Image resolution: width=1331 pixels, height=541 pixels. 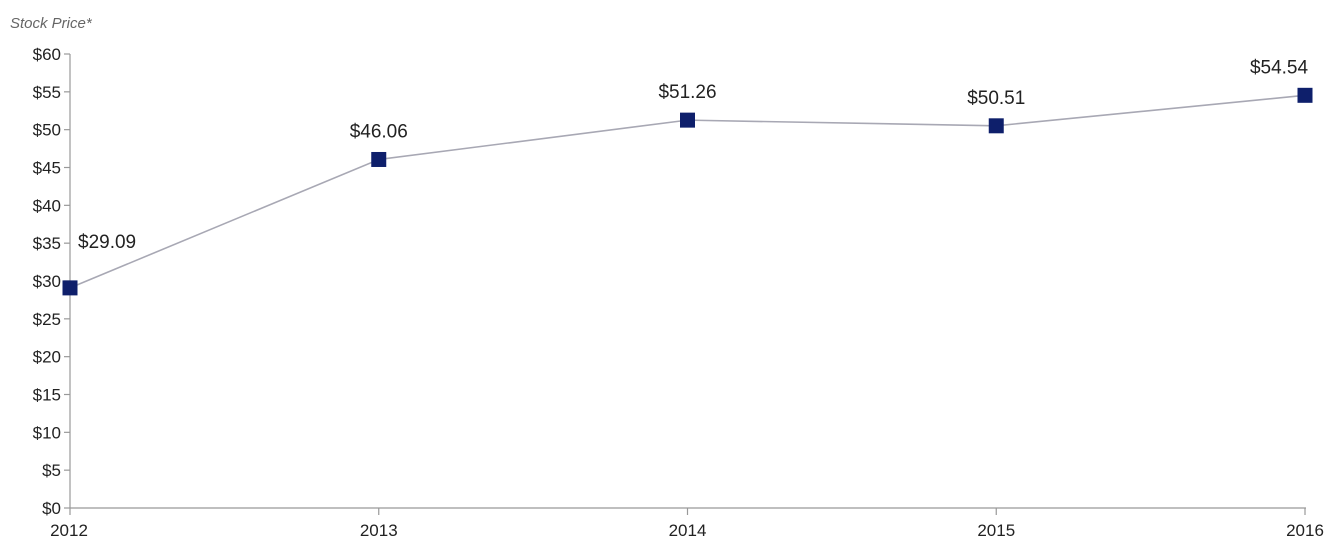 What do you see at coordinates (47, 130) in the screenshot?
I see `y-tick-label: $50` at bounding box center [47, 130].